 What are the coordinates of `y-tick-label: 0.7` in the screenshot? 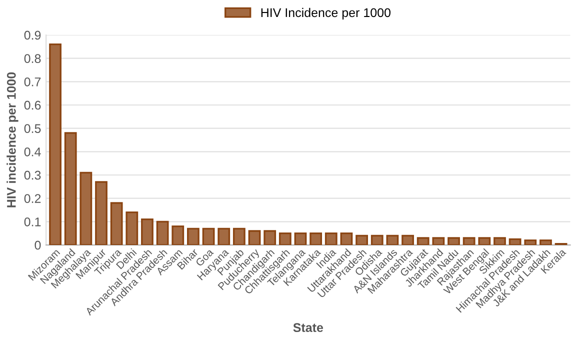 It's located at (32, 81).